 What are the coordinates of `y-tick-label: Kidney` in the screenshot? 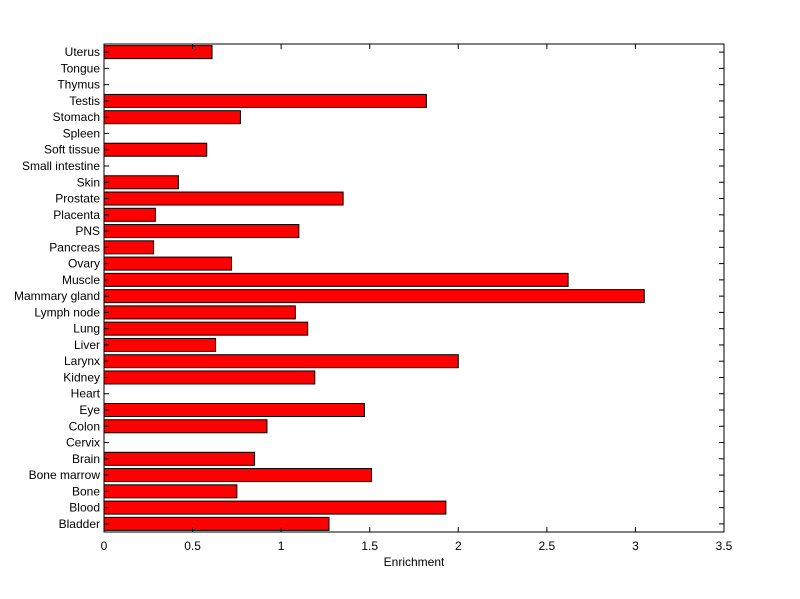 It's located at (81, 377).